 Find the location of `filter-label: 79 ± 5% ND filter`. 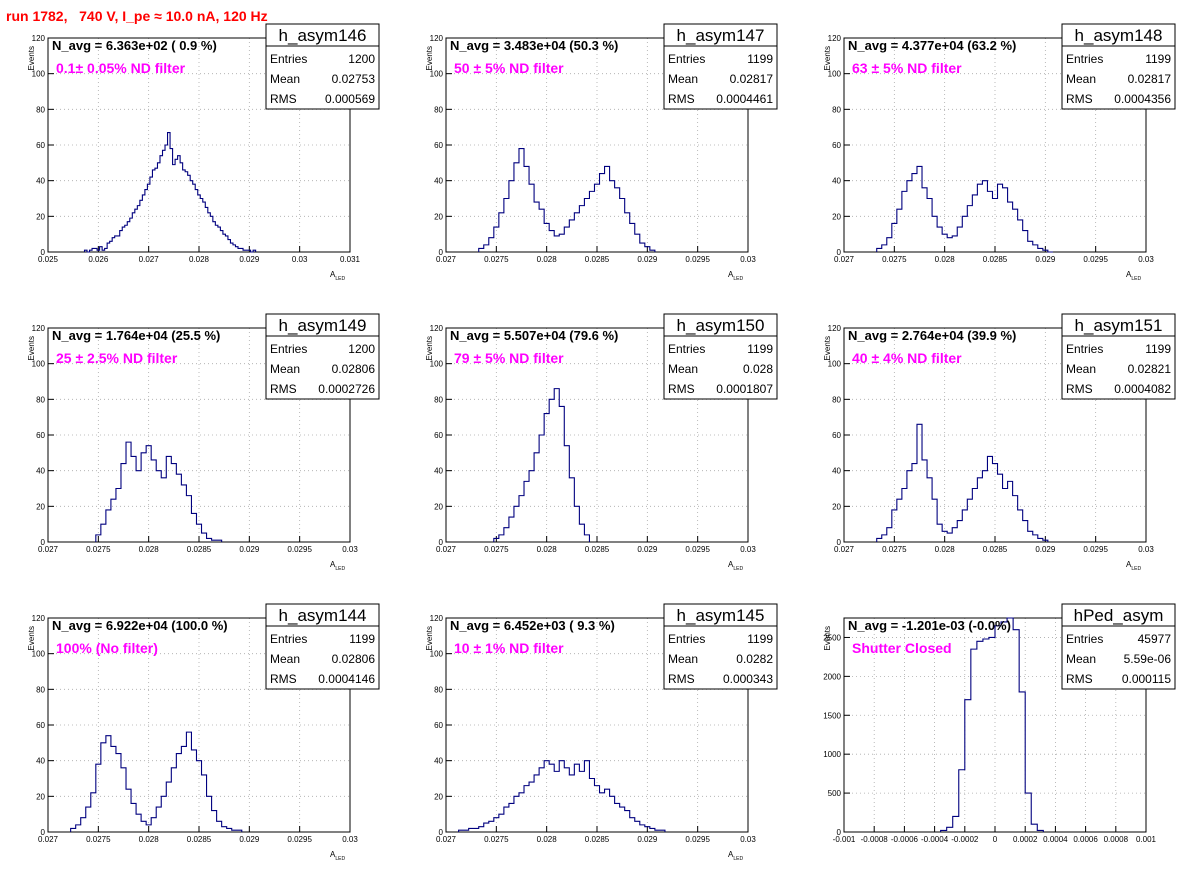

filter-label: 79 ± 5% ND filter is located at coordinates (509, 358).